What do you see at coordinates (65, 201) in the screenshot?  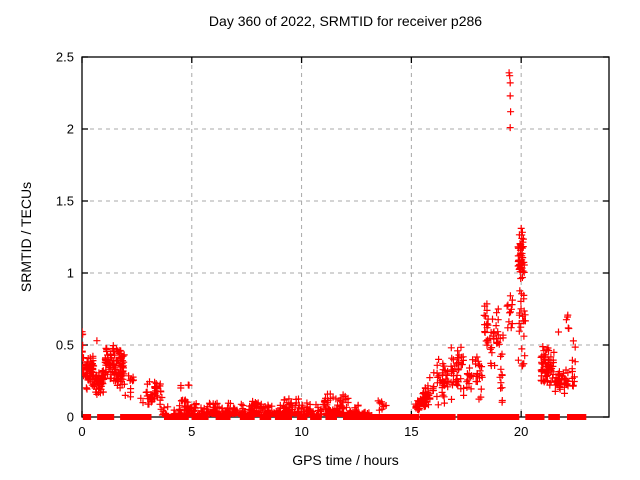 I see `y-tick-label: 1.5` at bounding box center [65, 201].